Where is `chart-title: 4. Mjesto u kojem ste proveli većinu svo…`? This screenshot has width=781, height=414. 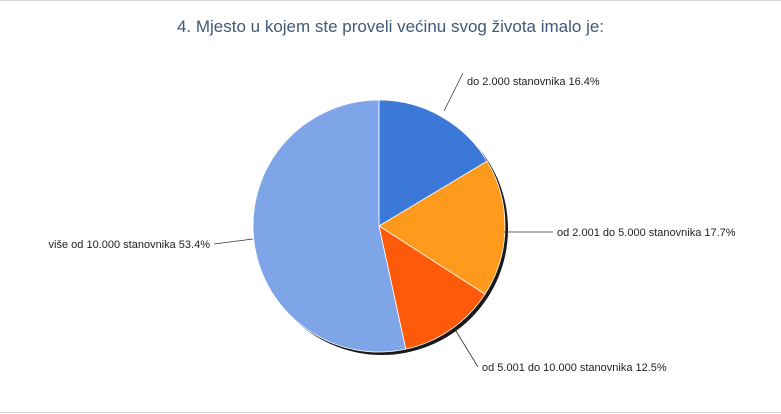
chart-title: 4. Mjesto u kojem ste proveli većinu svo… is located at coordinates (390, 26).